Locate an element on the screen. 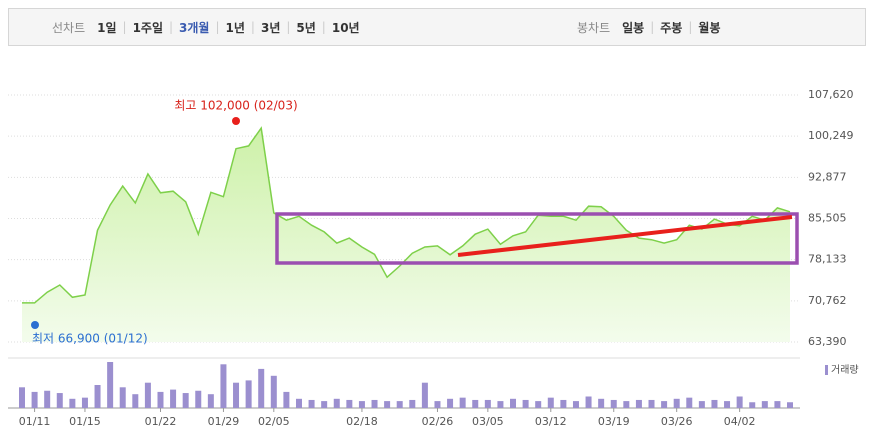 This screenshot has width=870, height=436. trend-line is located at coordinates (625, 236).